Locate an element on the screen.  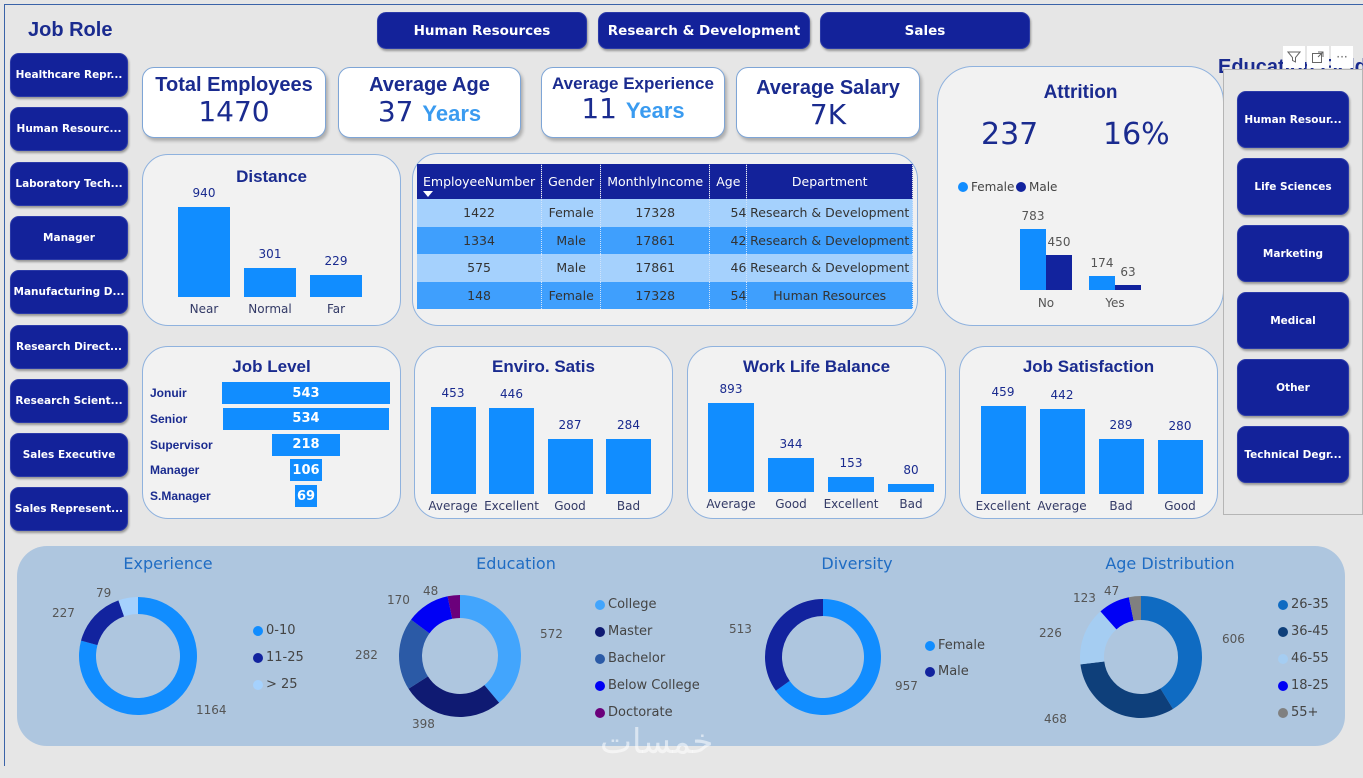
legend-item: College is located at coordinates (626, 604).